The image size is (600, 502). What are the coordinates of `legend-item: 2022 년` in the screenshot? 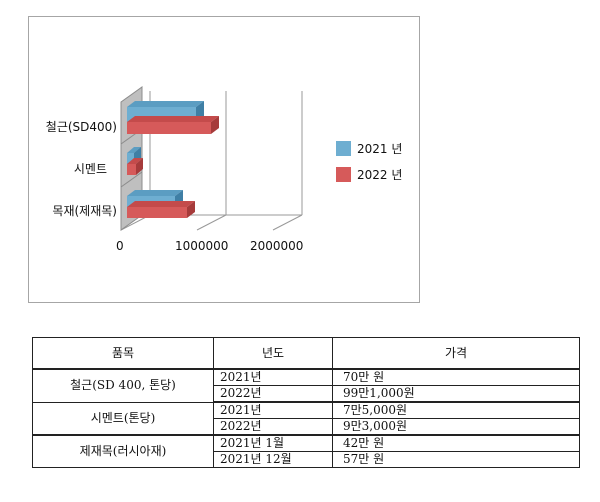 It's located at (369, 174).